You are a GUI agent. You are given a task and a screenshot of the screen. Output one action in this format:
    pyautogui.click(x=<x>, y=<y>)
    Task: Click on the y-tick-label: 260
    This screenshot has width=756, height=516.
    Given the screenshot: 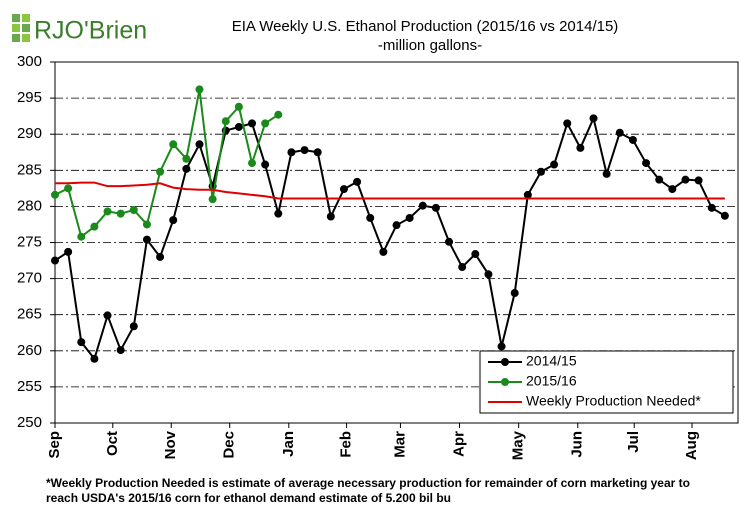 What is the action you would take?
    pyautogui.click(x=29, y=350)
    